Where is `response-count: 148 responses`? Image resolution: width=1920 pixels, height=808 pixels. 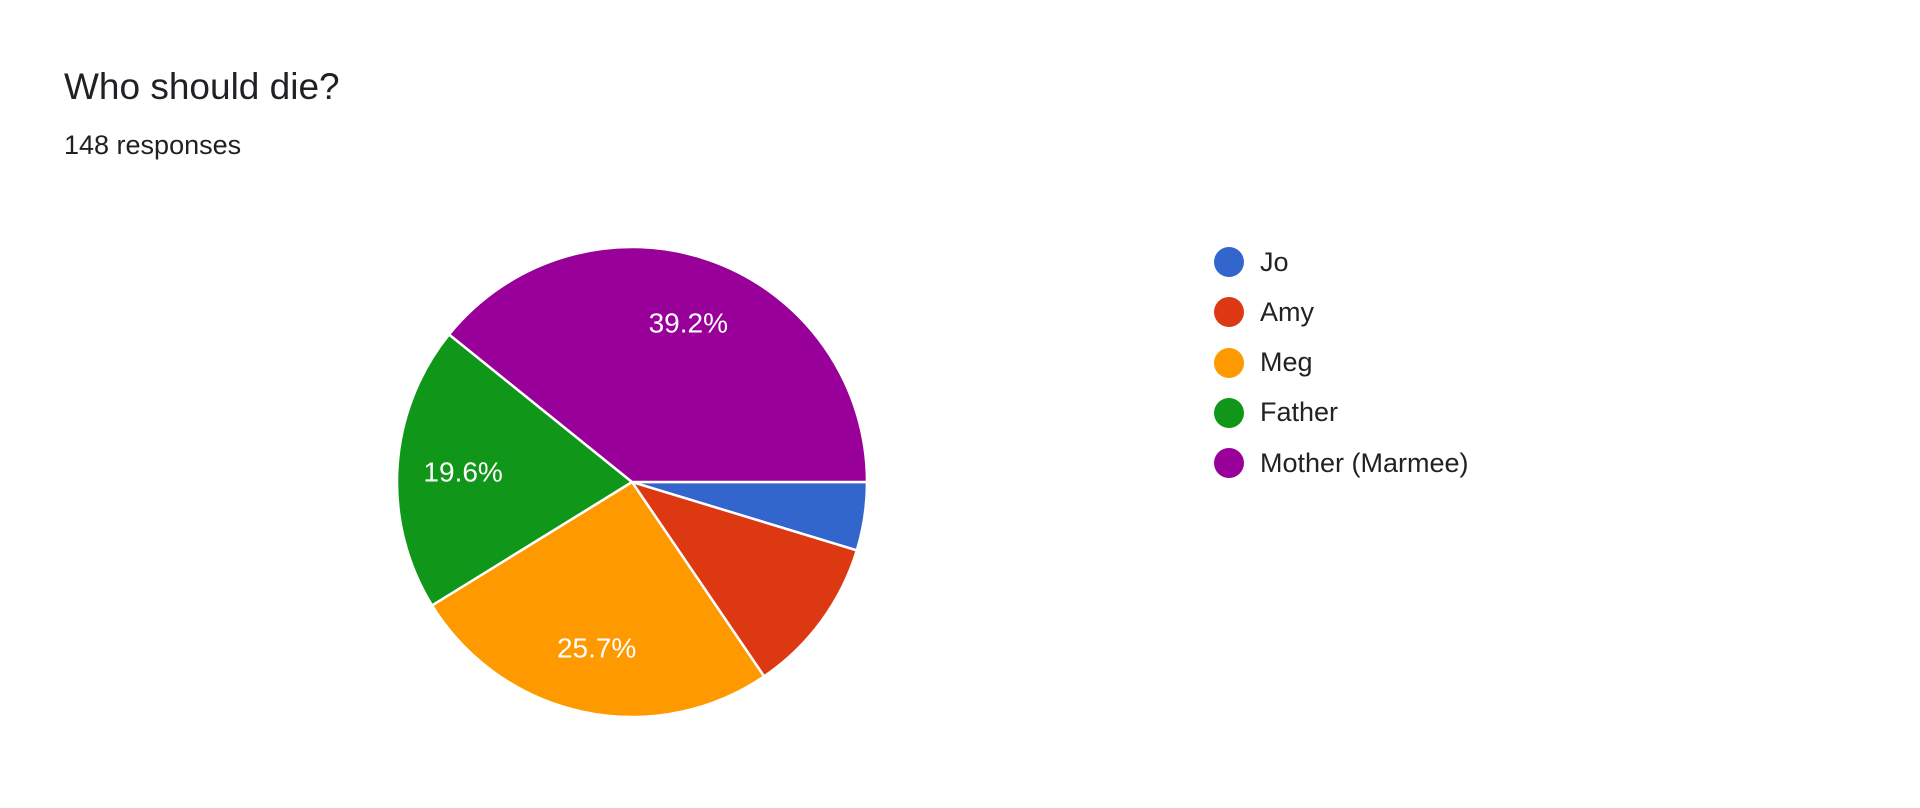
response-count: 148 responses is located at coordinates (153, 145).